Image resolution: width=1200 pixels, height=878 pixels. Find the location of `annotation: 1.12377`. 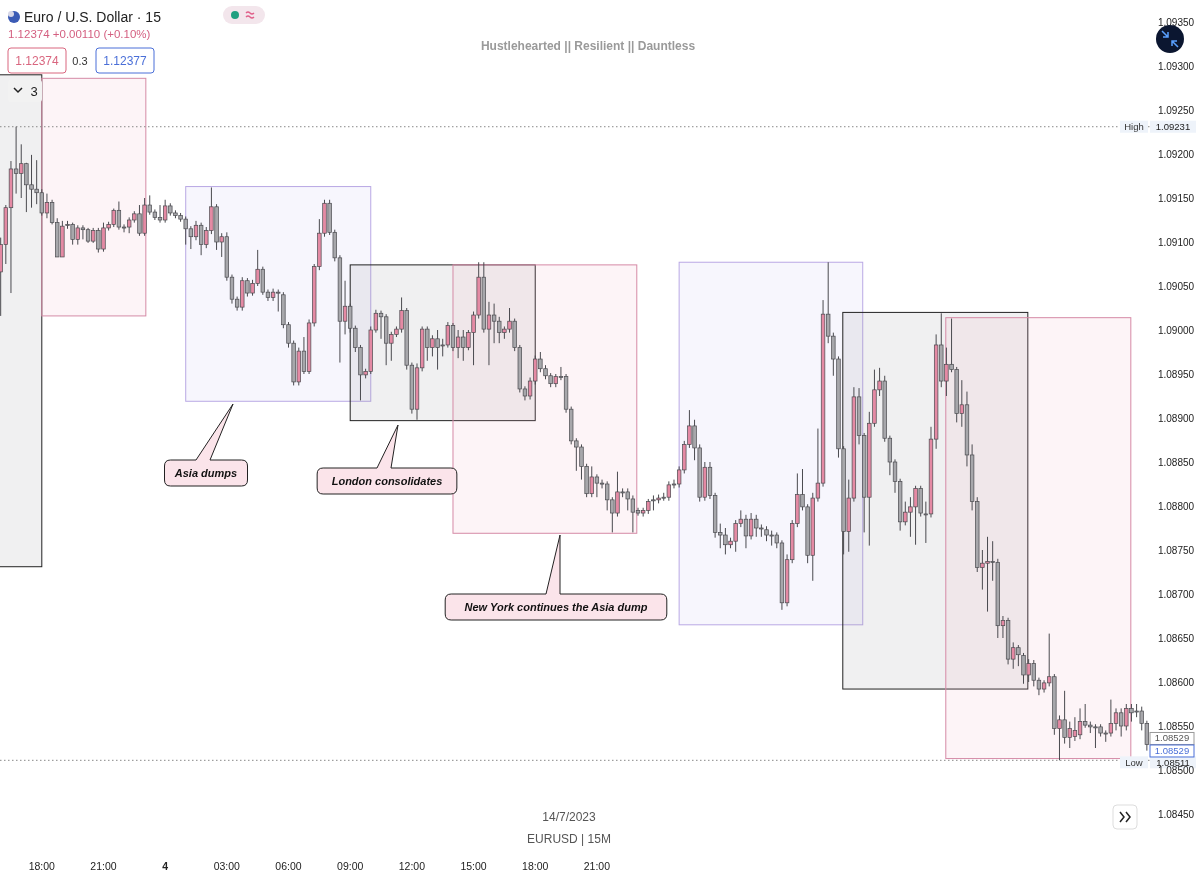

annotation: 1.12377 is located at coordinates (125, 61).